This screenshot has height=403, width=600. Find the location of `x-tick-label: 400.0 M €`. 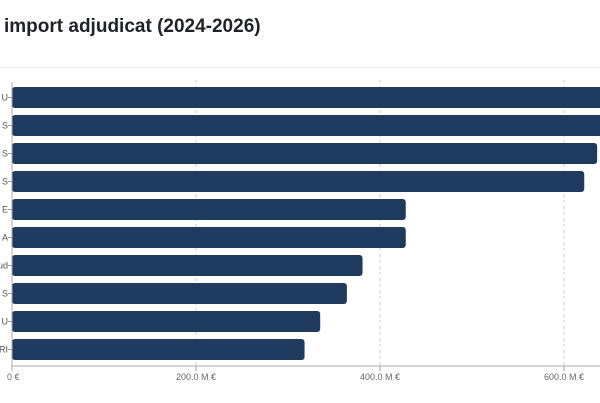

x-tick-label: 400.0 M € is located at coordinates (380, 377).